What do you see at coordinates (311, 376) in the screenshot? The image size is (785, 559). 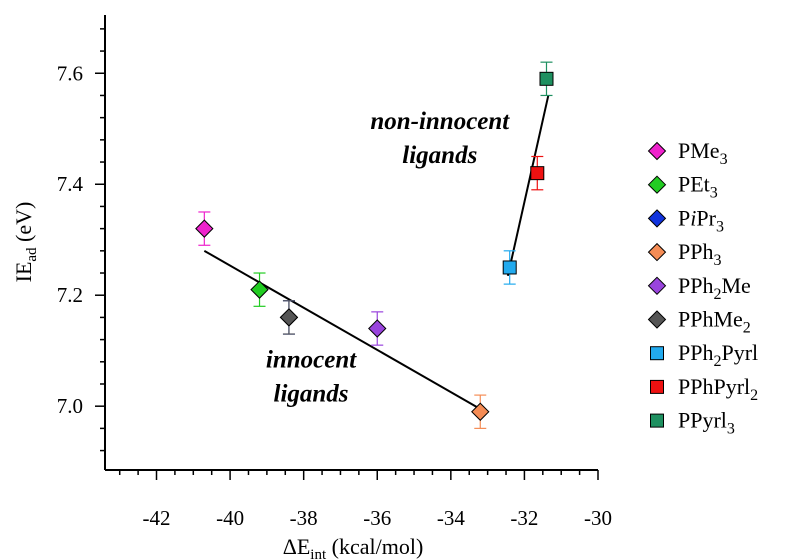 I see `annotation: innocent ligands` at bounding box center [311, 376].